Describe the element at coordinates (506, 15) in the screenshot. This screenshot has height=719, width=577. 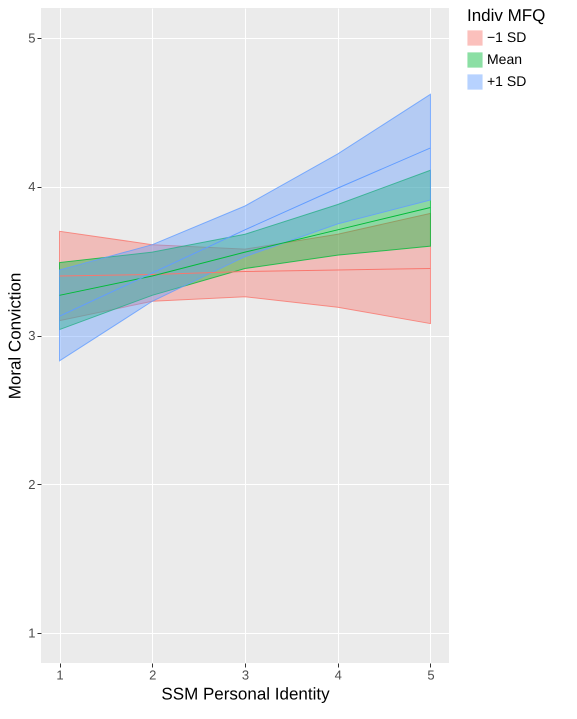
I see `legend-title: Indiv MFQ` at that location.